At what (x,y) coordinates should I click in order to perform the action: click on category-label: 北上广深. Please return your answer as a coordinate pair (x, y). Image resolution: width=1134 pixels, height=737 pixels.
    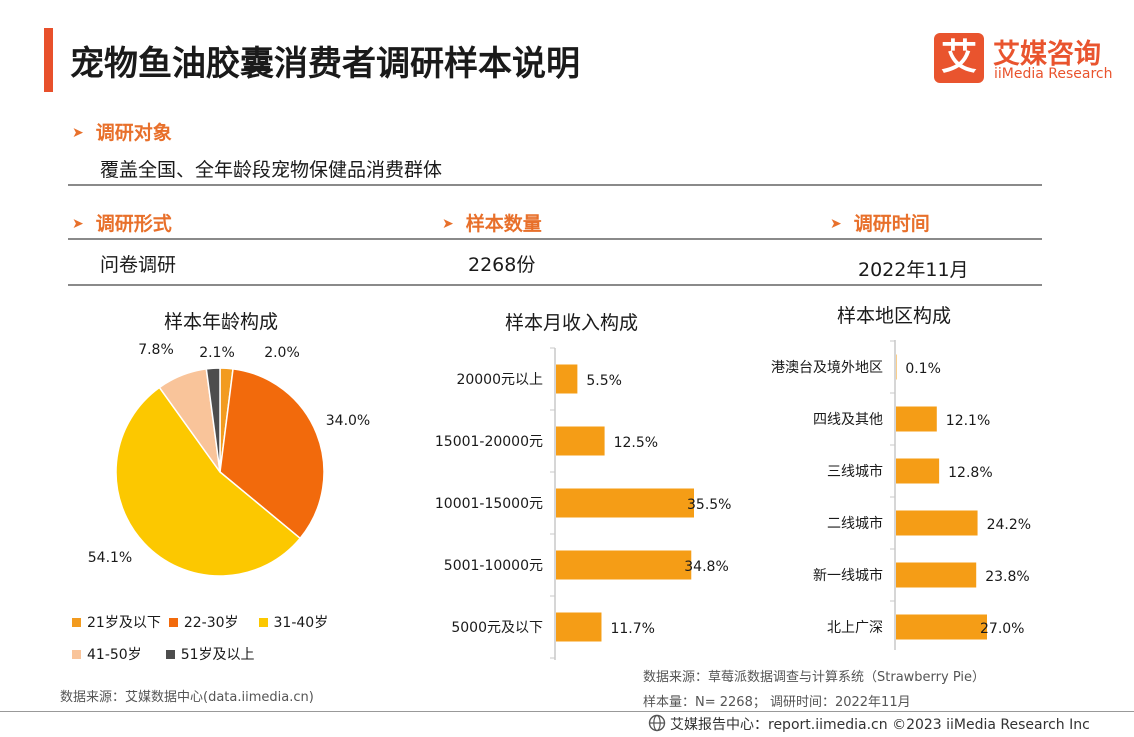
    Looking at the image, I should click on (855, 628).